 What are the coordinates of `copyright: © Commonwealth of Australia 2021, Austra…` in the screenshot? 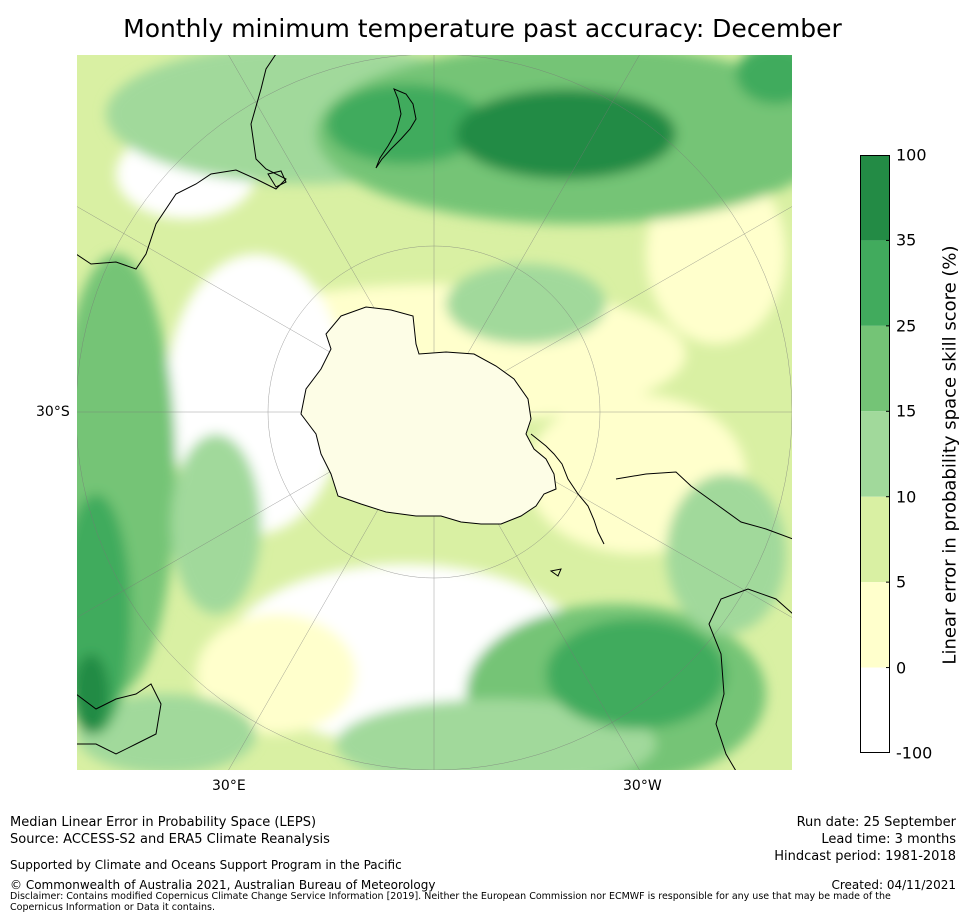 It's located at (223, 885).